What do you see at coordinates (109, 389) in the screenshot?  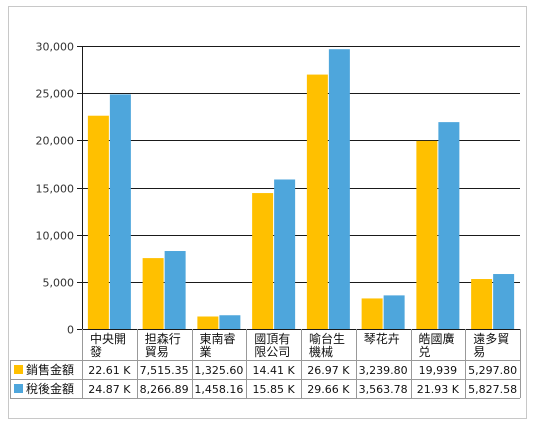 I see `table-cell-value: 24.87 K` at bounding box center [109, 389].